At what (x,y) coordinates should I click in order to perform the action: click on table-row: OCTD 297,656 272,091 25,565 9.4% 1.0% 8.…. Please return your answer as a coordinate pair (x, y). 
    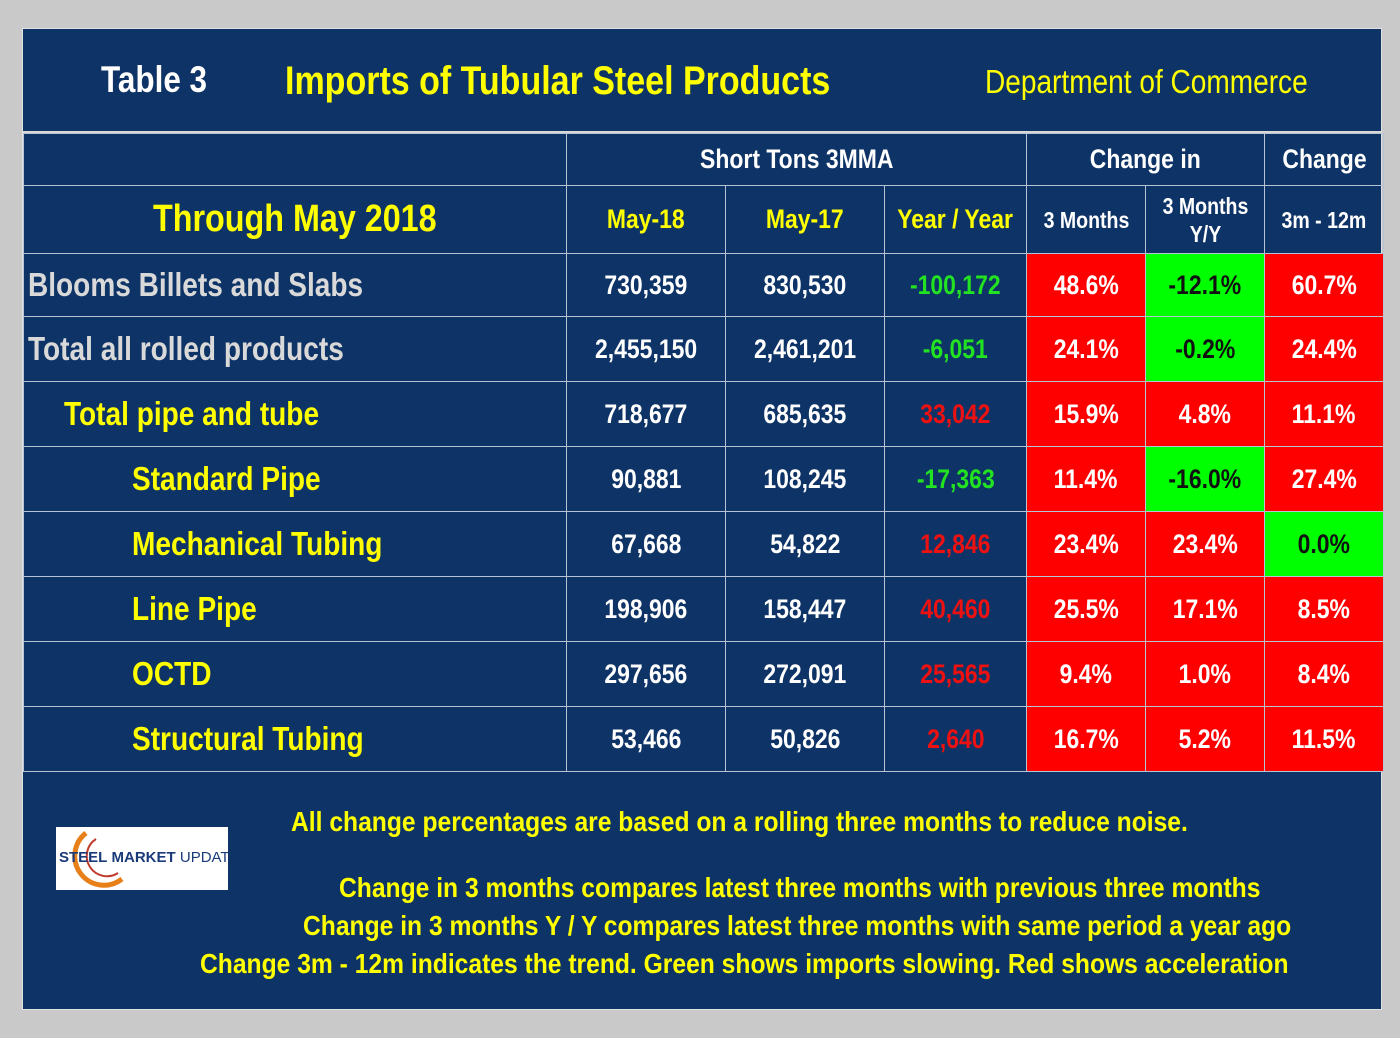
    Looking at the image, I should click on (704, 674).